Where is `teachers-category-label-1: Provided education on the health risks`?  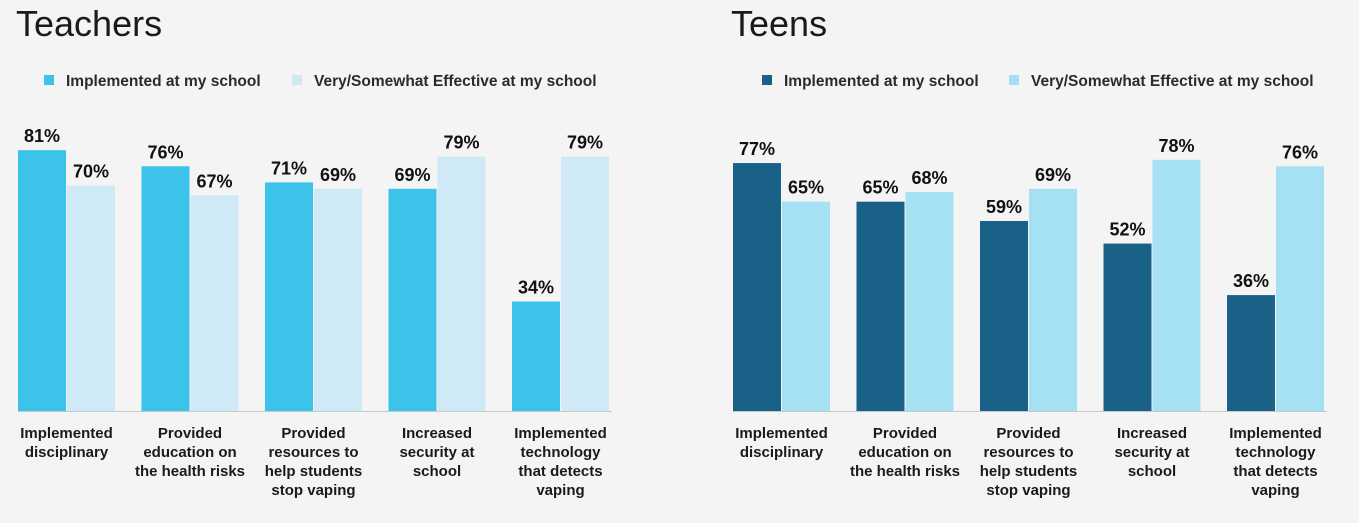
teachers-category-label-1: Provided education on the health risks is located at coordinates (190, 452).